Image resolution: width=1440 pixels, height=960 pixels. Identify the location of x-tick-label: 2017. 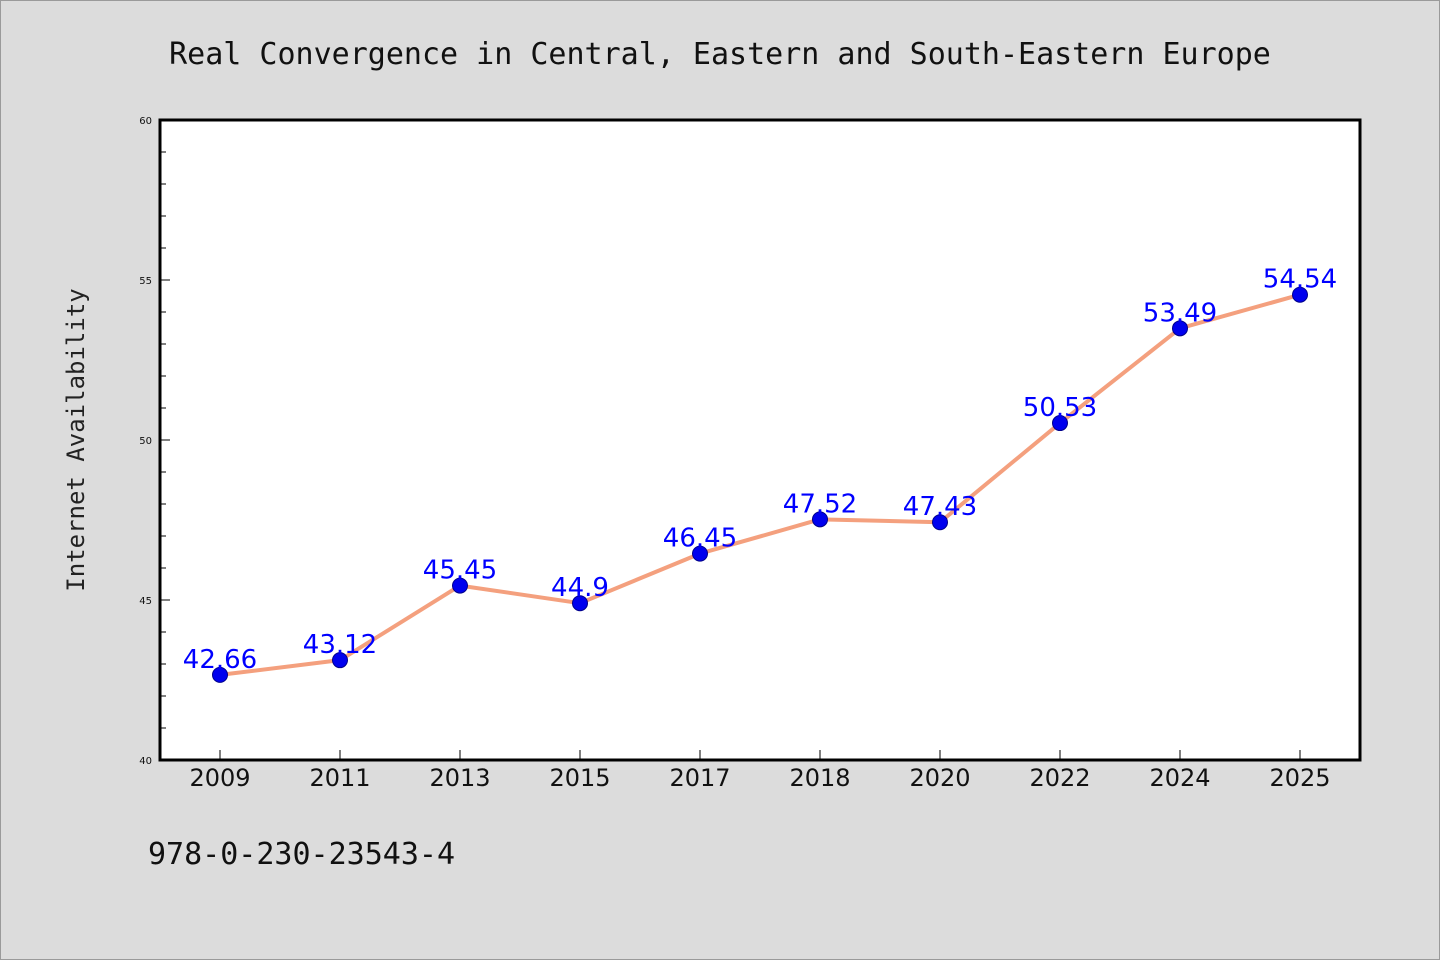
(699, 778).